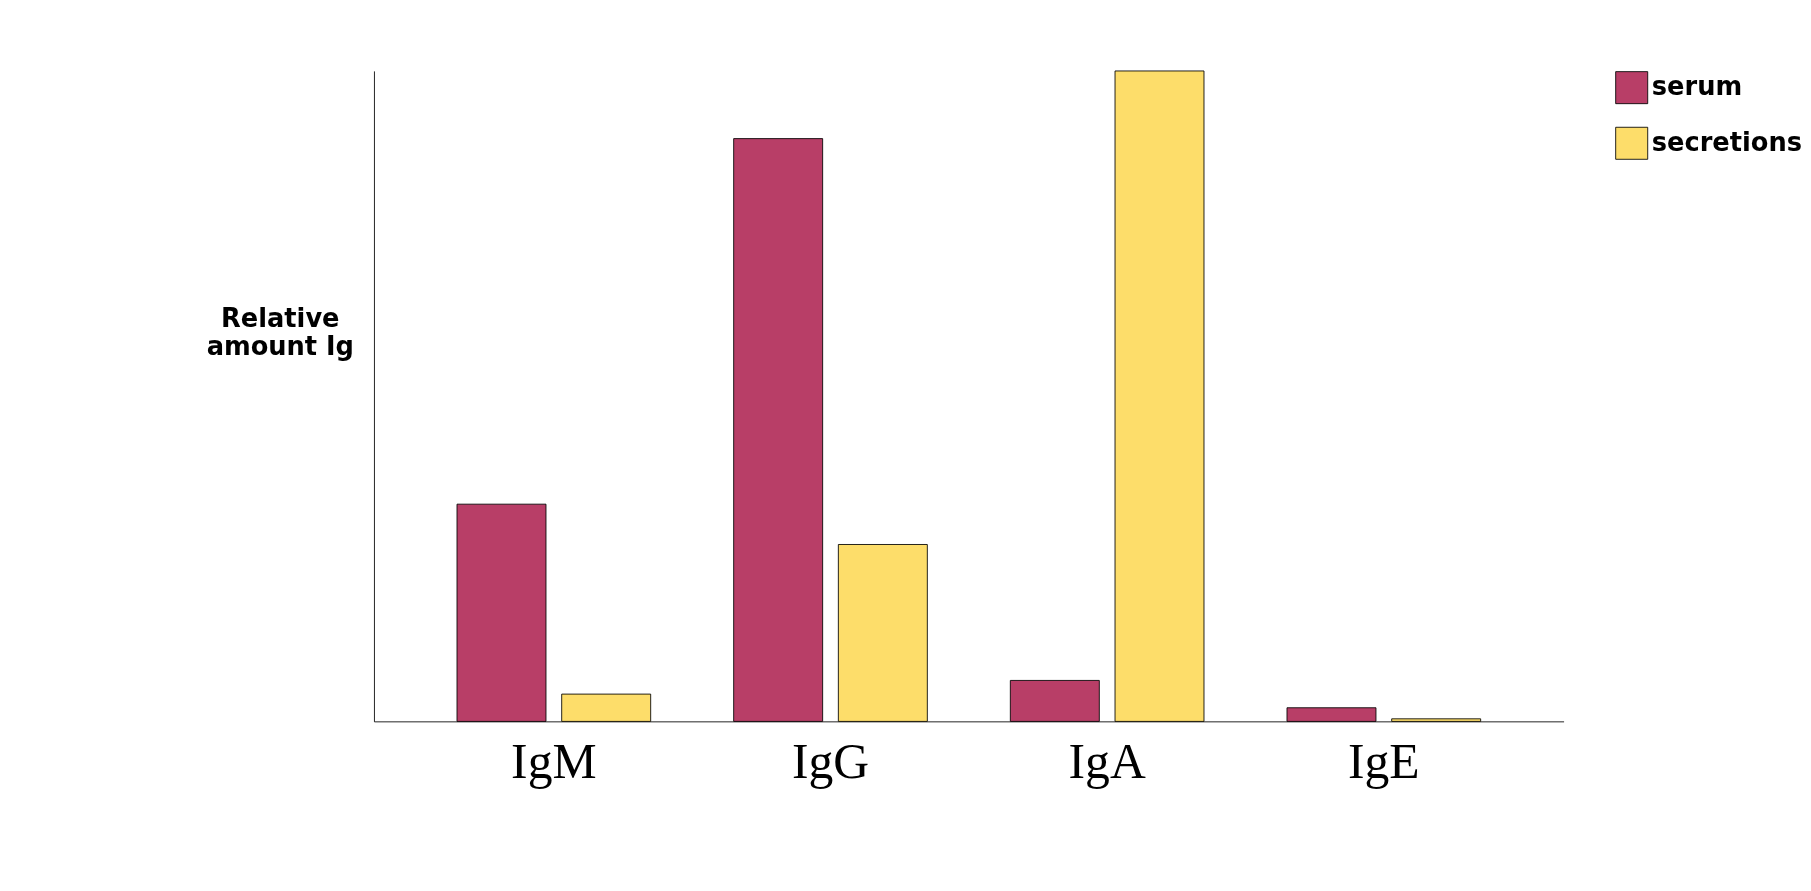 The width and height of the screenshot is (1811, 891). I want to click on x-tick-label: IgG, so click(830, 762).